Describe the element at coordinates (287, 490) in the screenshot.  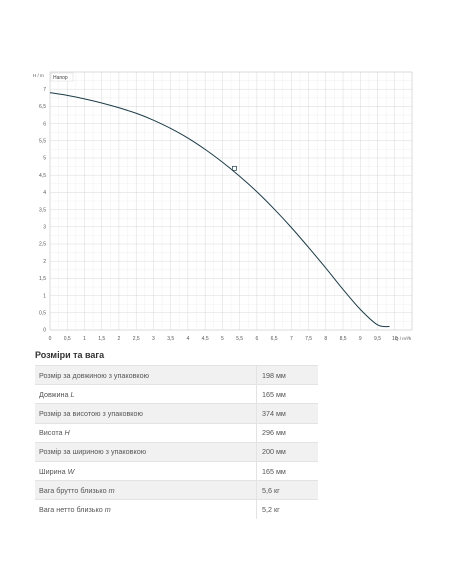
I see `row-value: 5,6 кг` at that location.